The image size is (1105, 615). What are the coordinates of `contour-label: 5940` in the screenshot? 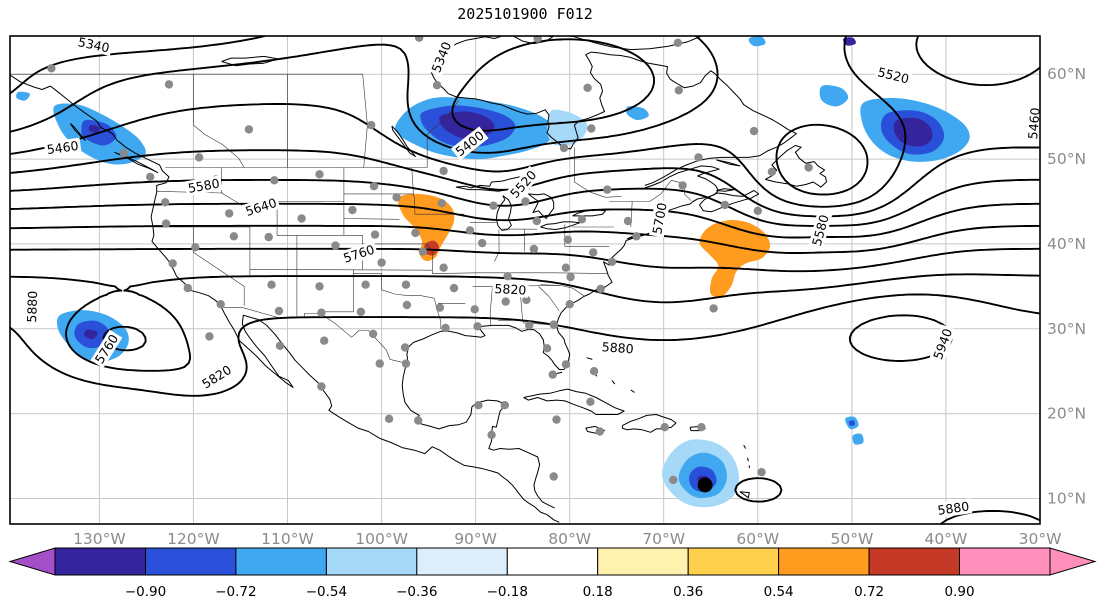 It's located at (942, 344).